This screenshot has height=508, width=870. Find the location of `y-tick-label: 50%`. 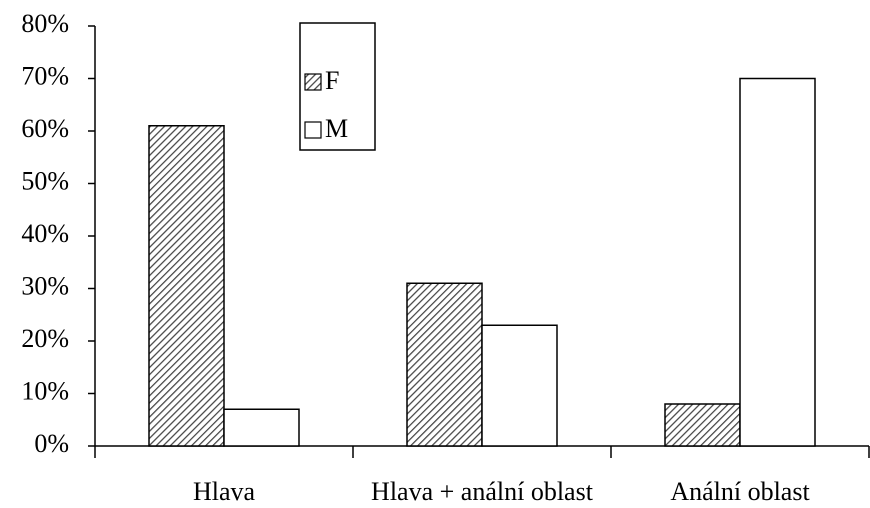

y-tick-label: 50% is located at coordinates (45, 180).